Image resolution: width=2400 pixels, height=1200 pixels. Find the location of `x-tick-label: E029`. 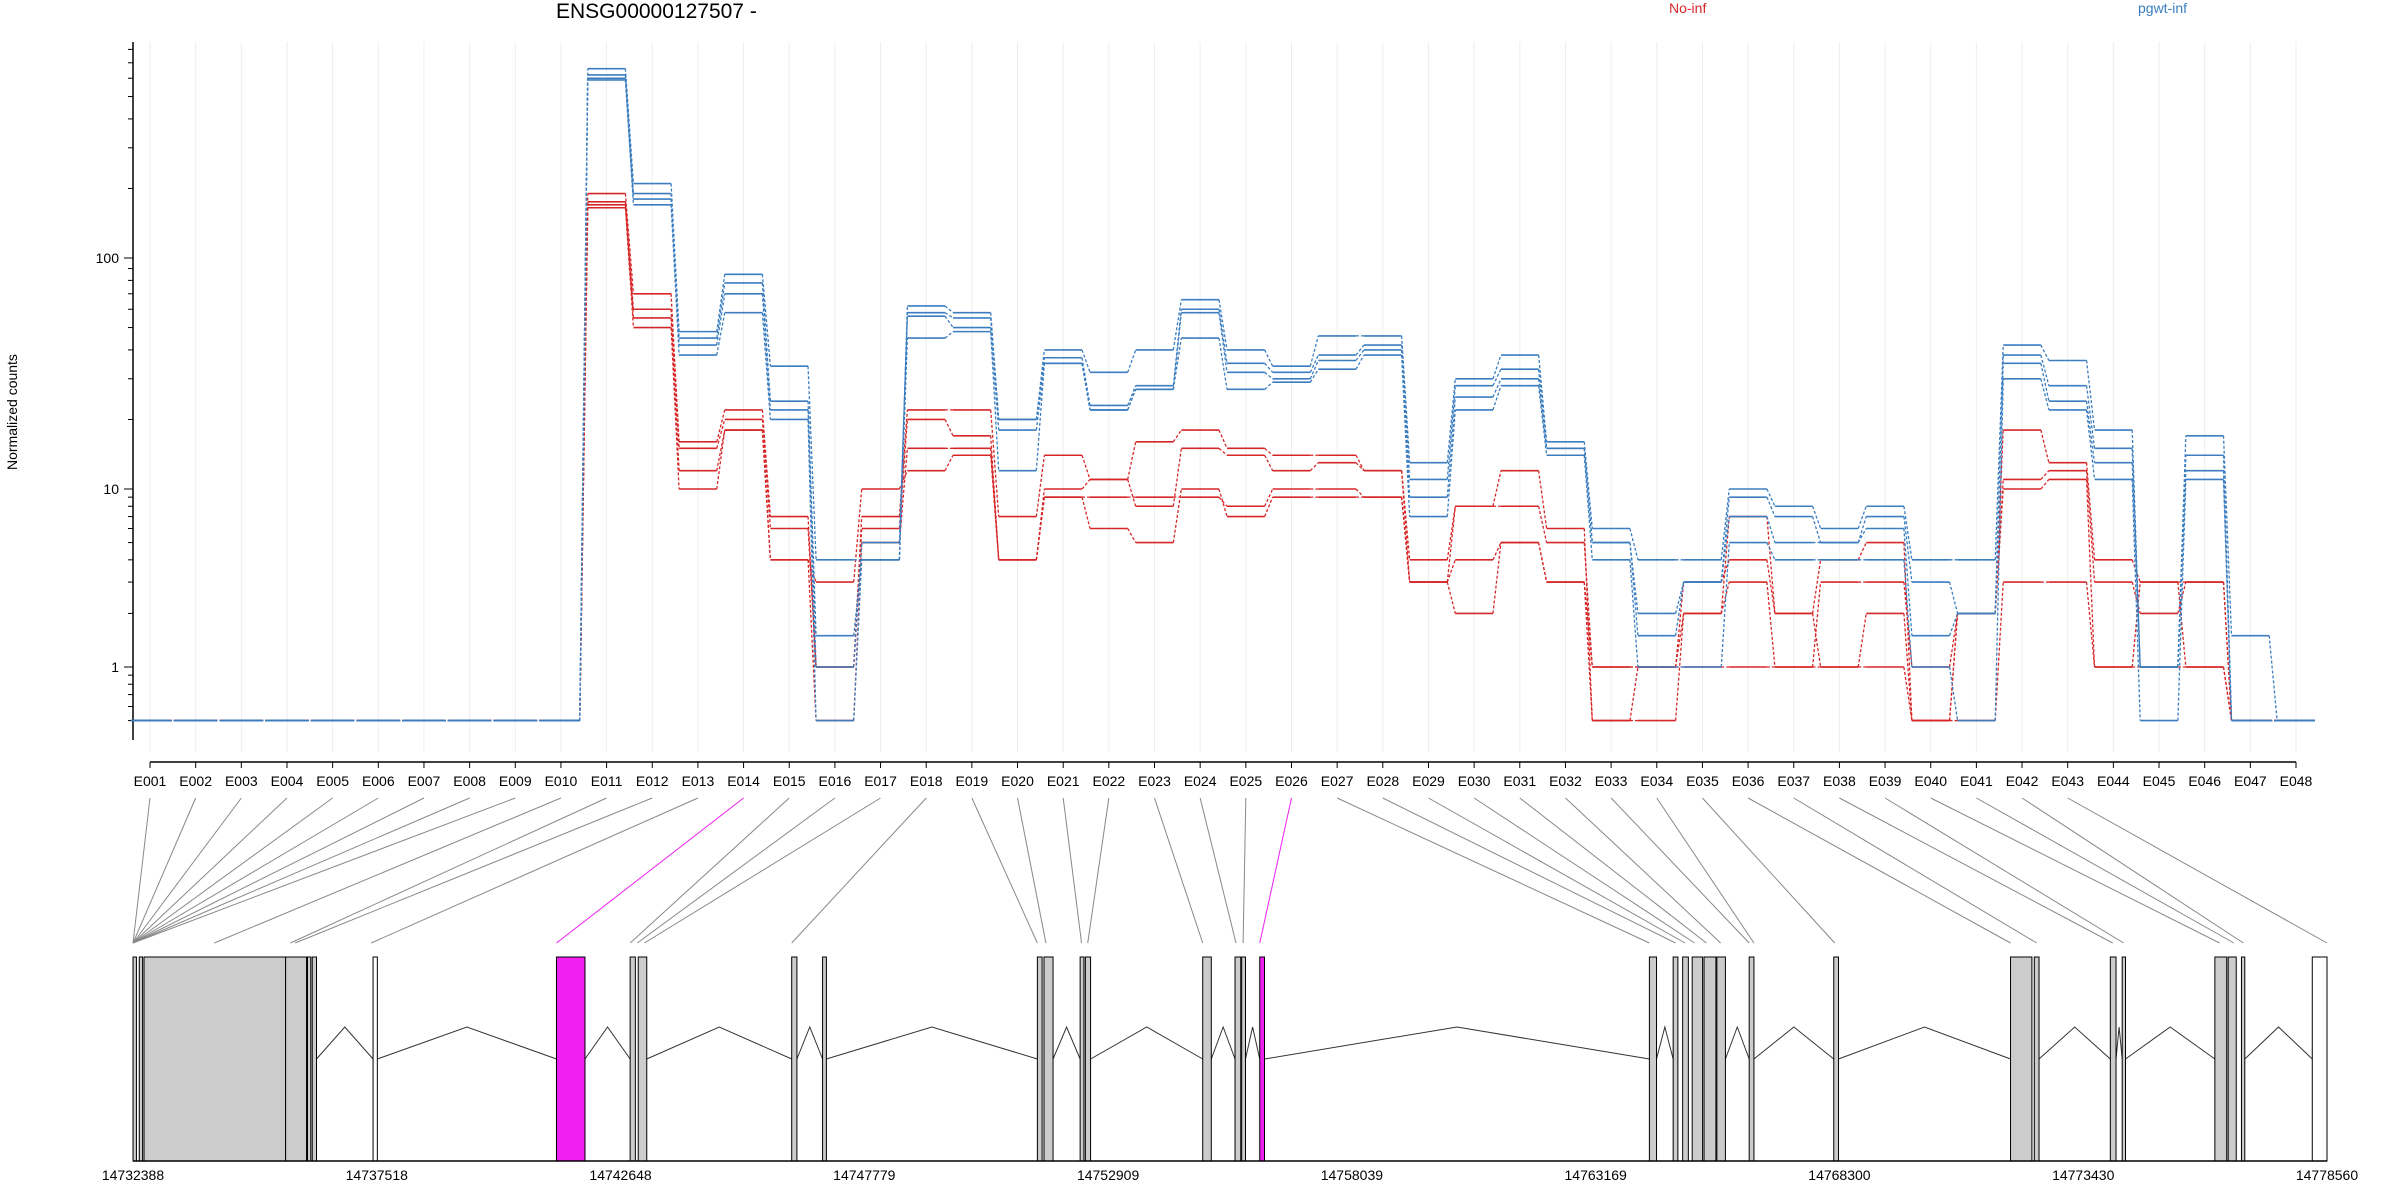

x-tick-label: E029 is located at coordinates (1428, 781).